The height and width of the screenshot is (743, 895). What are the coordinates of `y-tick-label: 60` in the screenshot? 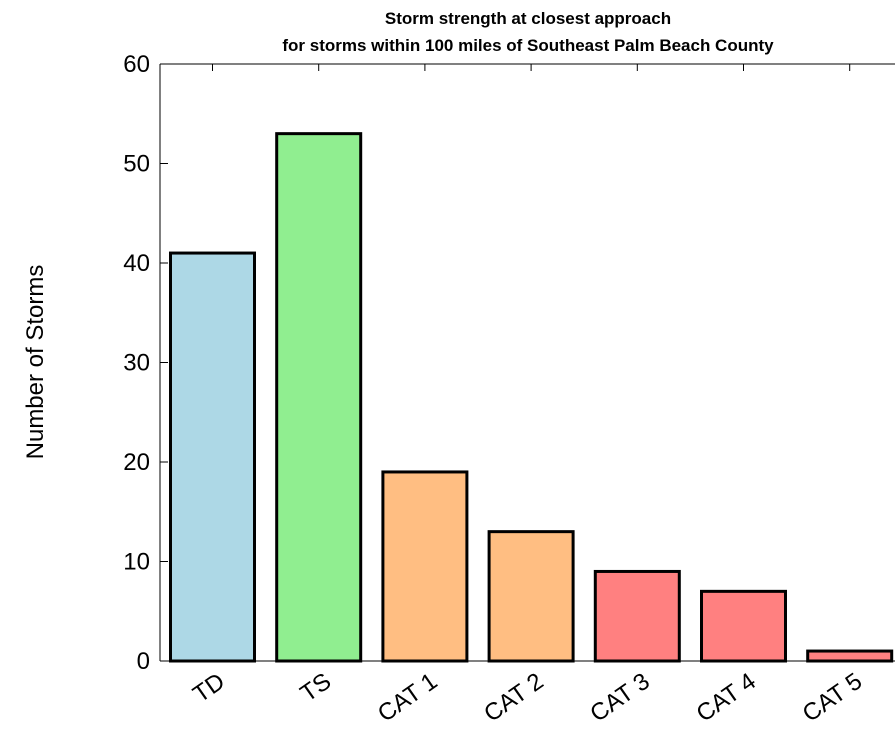 It's located at (136, 64).